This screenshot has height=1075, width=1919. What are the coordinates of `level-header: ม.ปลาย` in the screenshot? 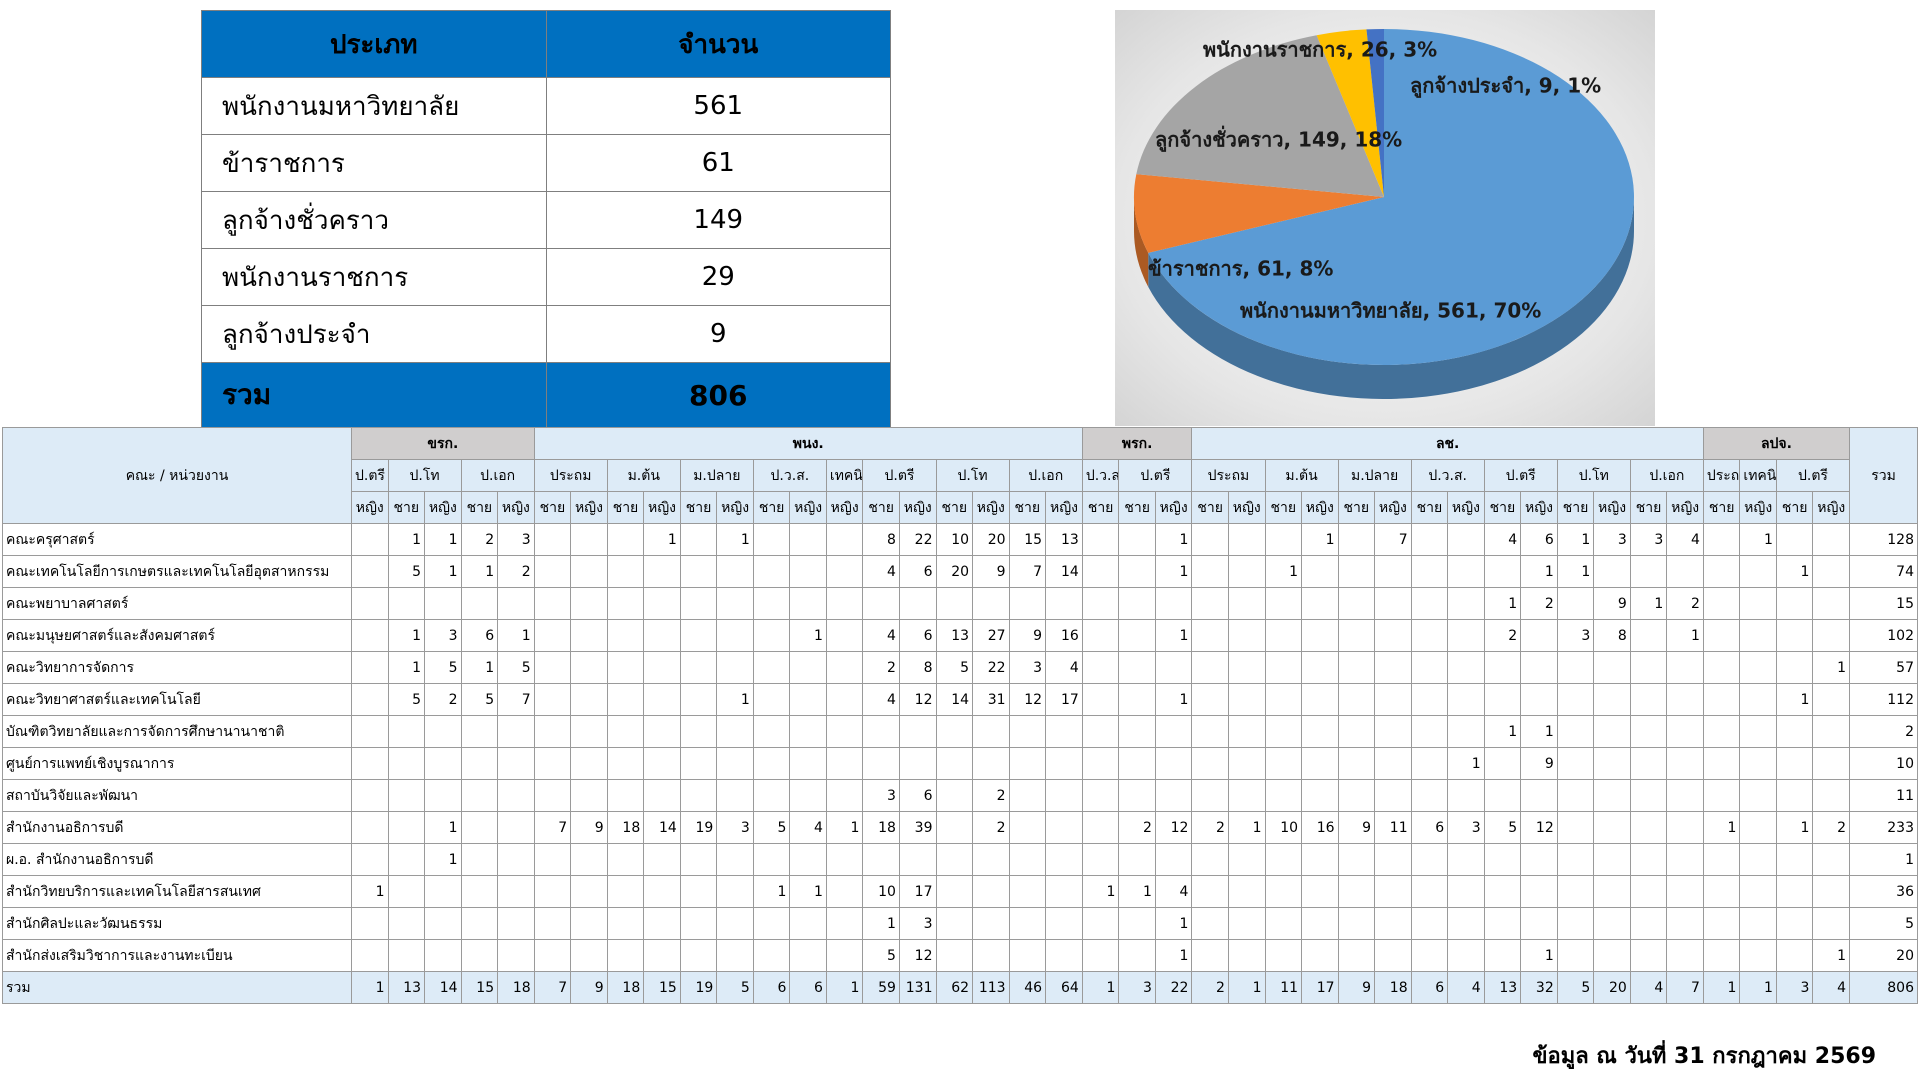 It's located at (1374, 475).